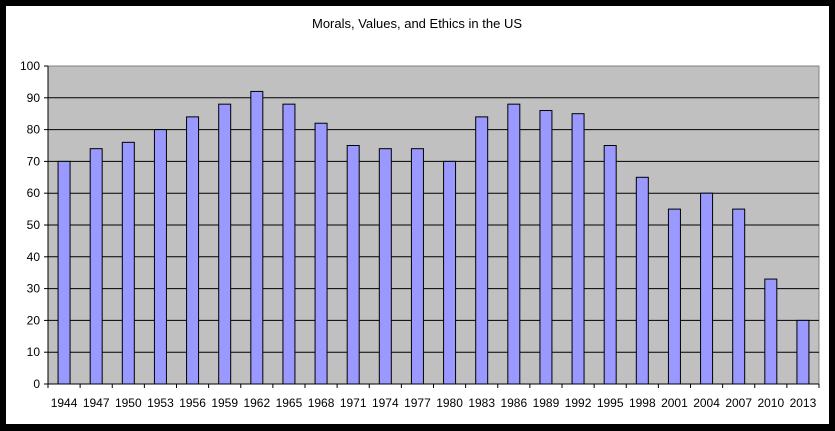 This screenshot has width=835, height=431. I want to click on bar-1968, so click(321, 253).